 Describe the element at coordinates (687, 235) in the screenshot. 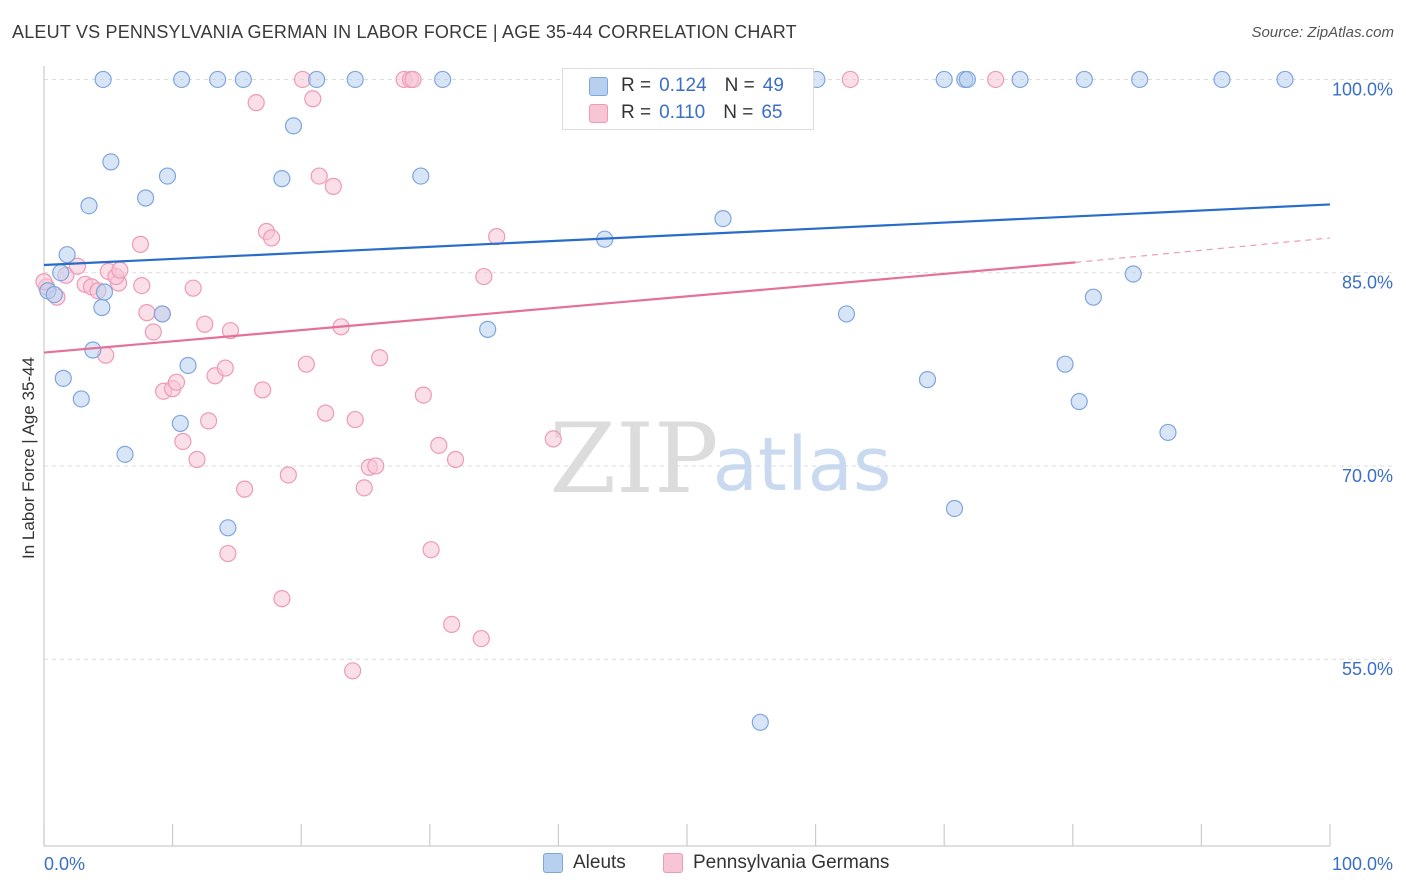

I see `aleut-trend-line` at that location.